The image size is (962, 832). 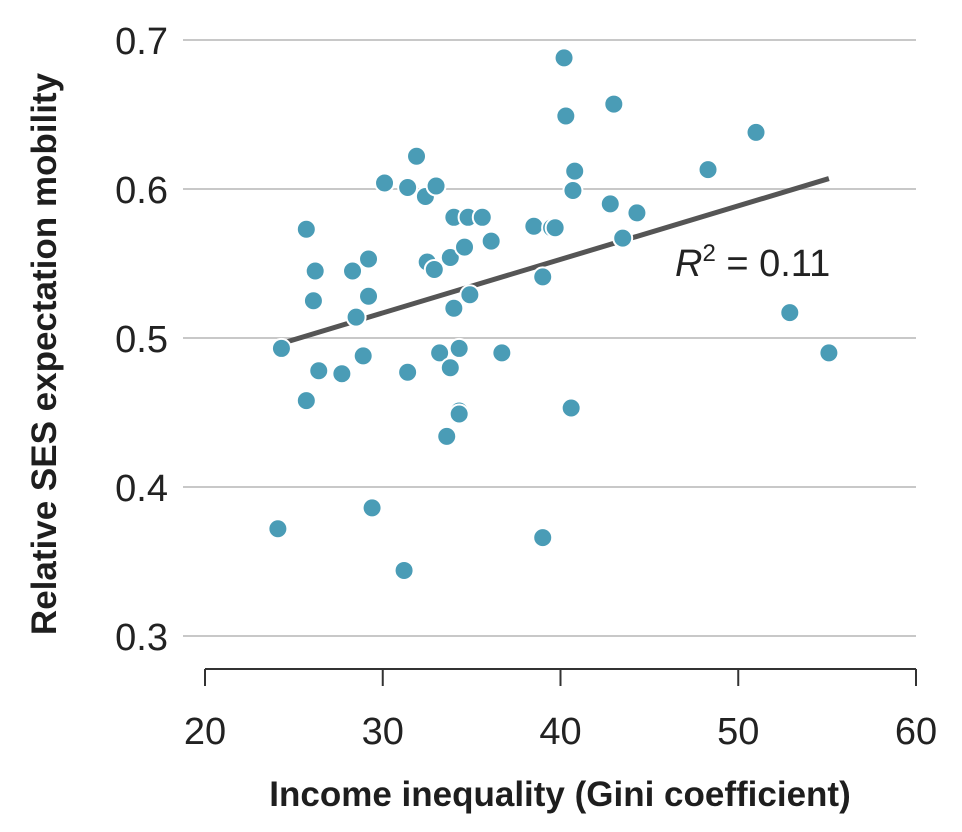 I want to click on y-axis: 0.3 0.4 0.5 0.6 0.7, so click(x=141, y=340).